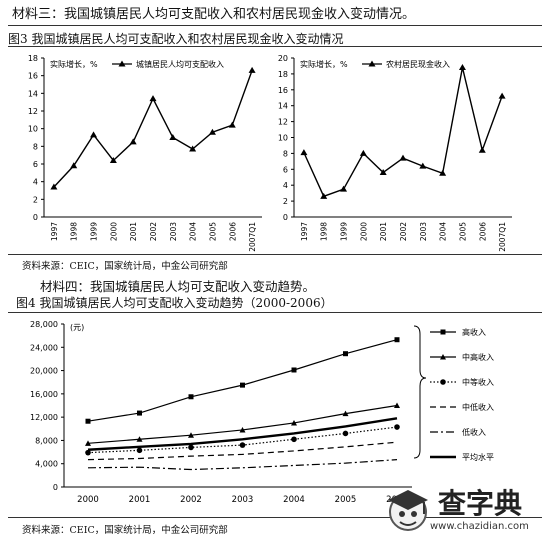 Image resolution: width=550 pixels, height=547 pixels. What do you see at coordinates (418, 64) in the screenshot?
I see `chart2-legend-label: 农村居民现金收入` at bounding box center [418, 64].